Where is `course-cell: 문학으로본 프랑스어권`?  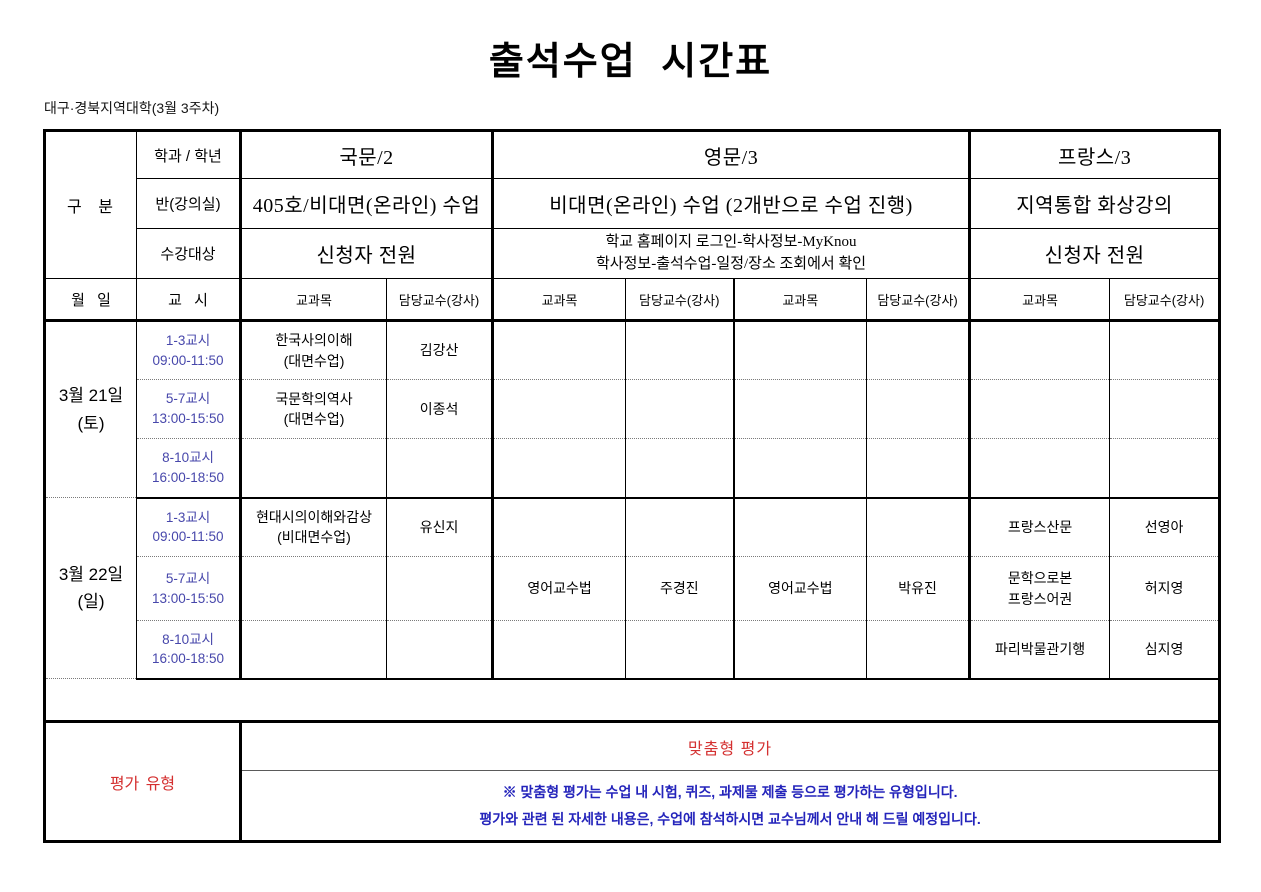 course-cell: 문학으로본 프랑스어권 is located at coordinates (1039, 588).